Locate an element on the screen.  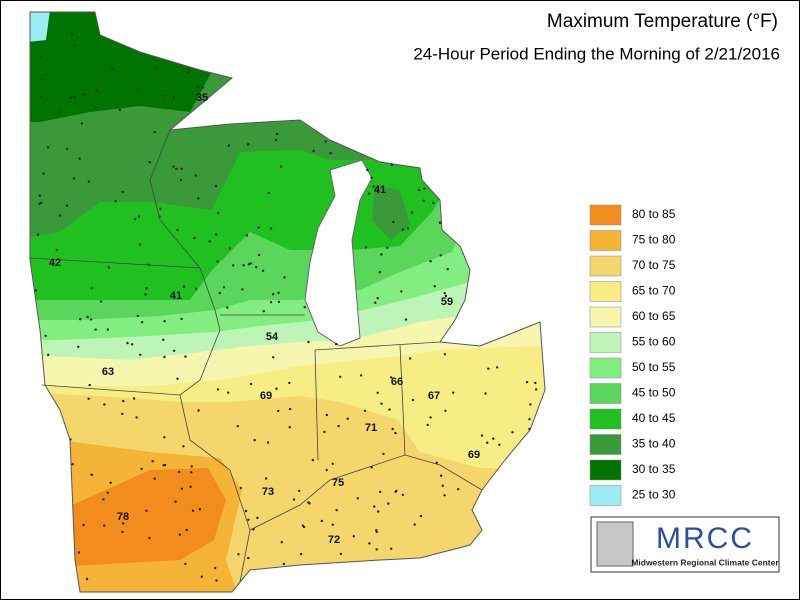
legend-label: 80 to 85 is located at coordinates (654, 214).